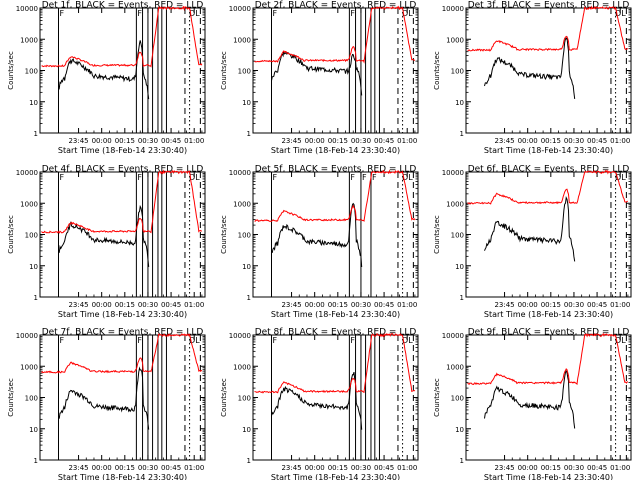 The width and height of the screenshot is (640, 480). Describe the element at coordinates (549, 6) in the screenshot. I see `panel-title: Det 3f, BLACK = Events, RED = LLD` at that location.